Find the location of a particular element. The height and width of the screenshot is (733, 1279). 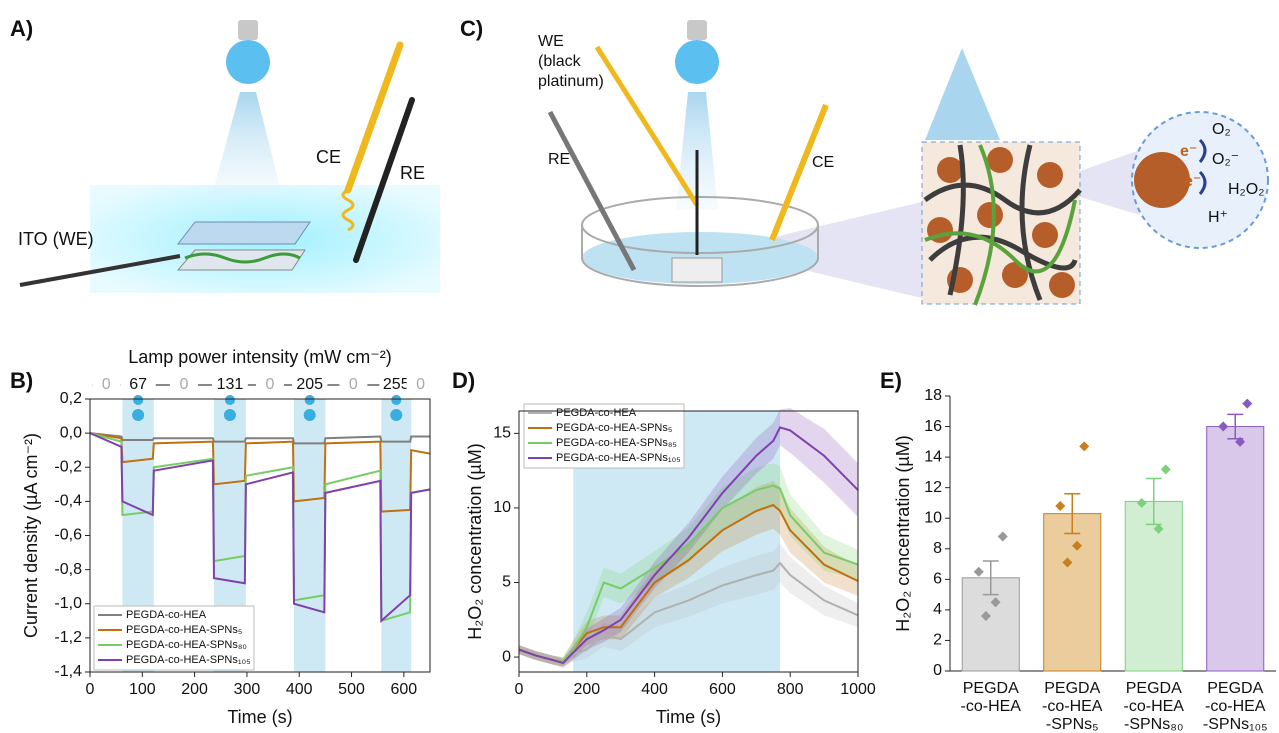

y-tick-label: 8 is located at coordinates (937, 548).